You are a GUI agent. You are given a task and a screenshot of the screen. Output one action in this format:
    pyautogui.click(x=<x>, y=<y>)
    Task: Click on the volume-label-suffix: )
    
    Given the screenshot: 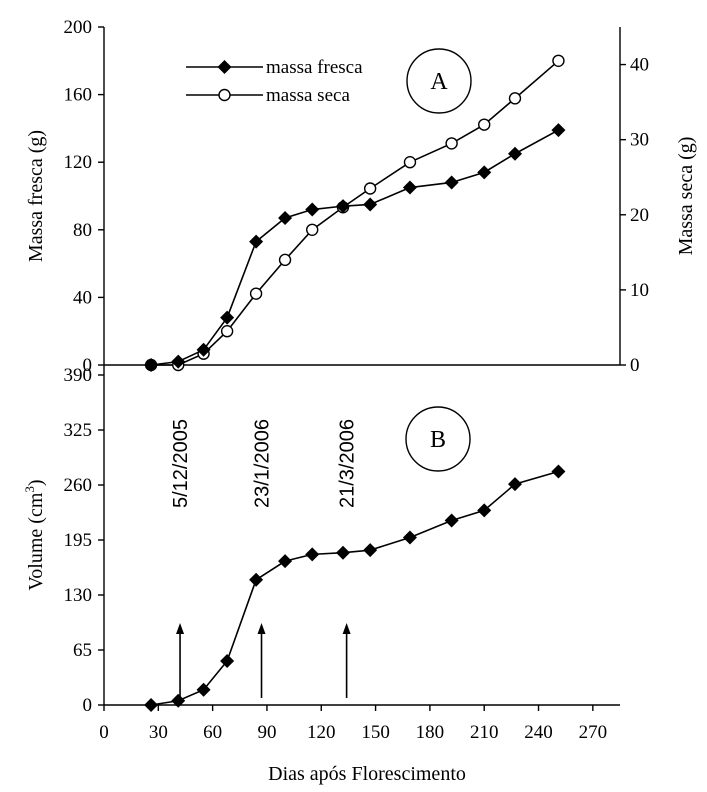 What is the action you would take?
    pyautogui.click(x=36, y=482)
    